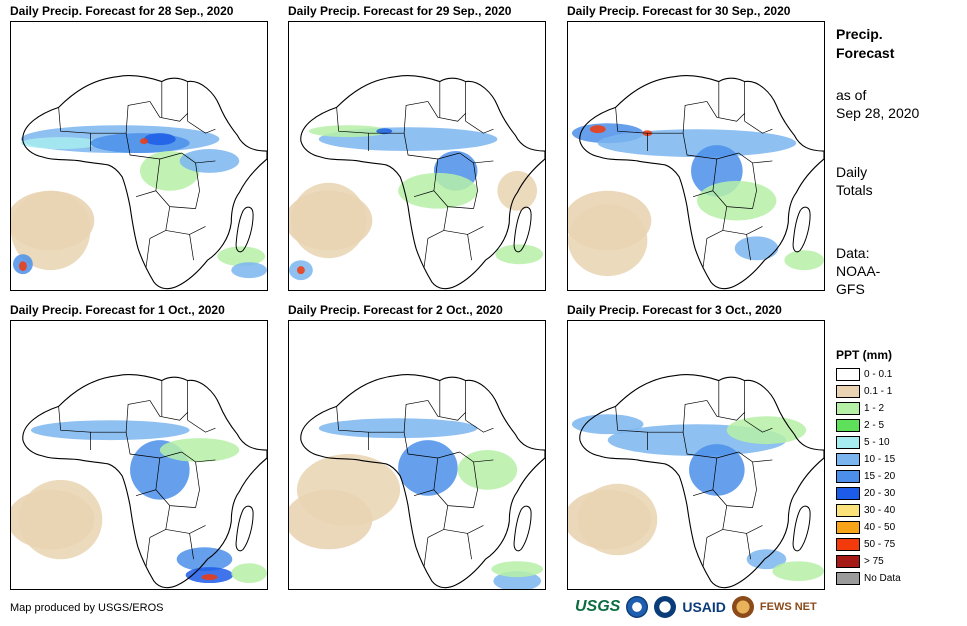  I want to click on usaid-seal-icon, so click(665, 607).